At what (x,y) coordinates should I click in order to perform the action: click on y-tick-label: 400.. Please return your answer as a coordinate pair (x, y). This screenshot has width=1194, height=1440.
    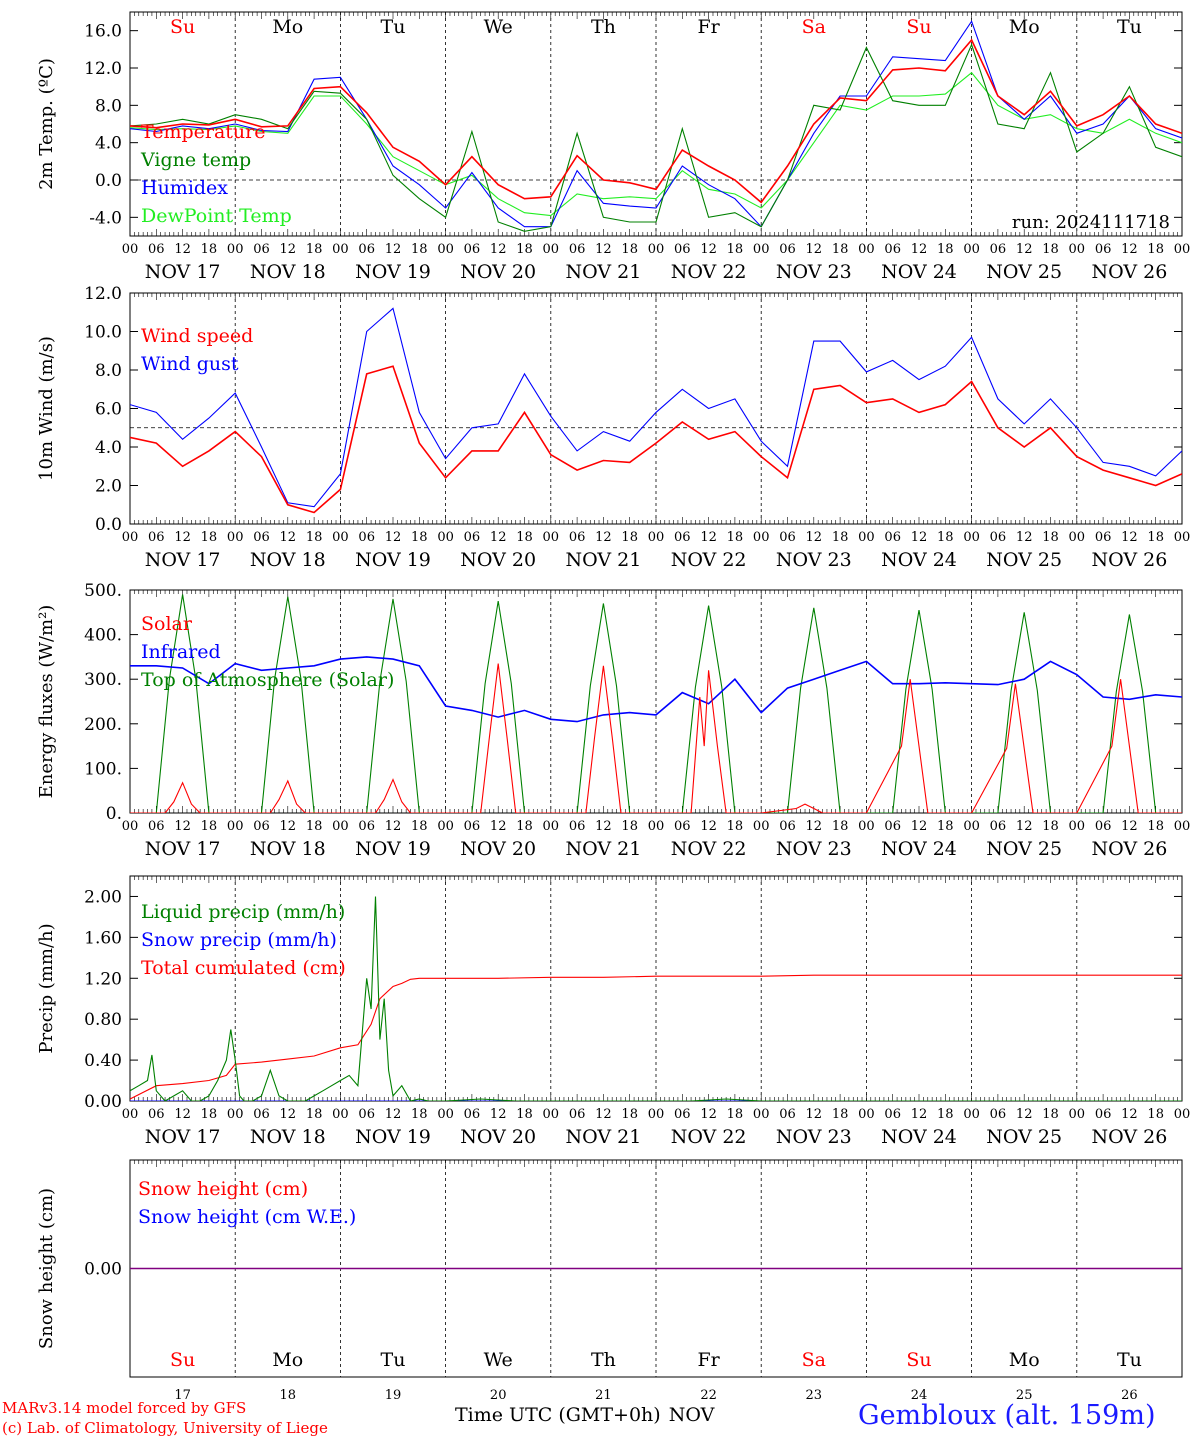
    Looking at the image, I should click on (103, 636).